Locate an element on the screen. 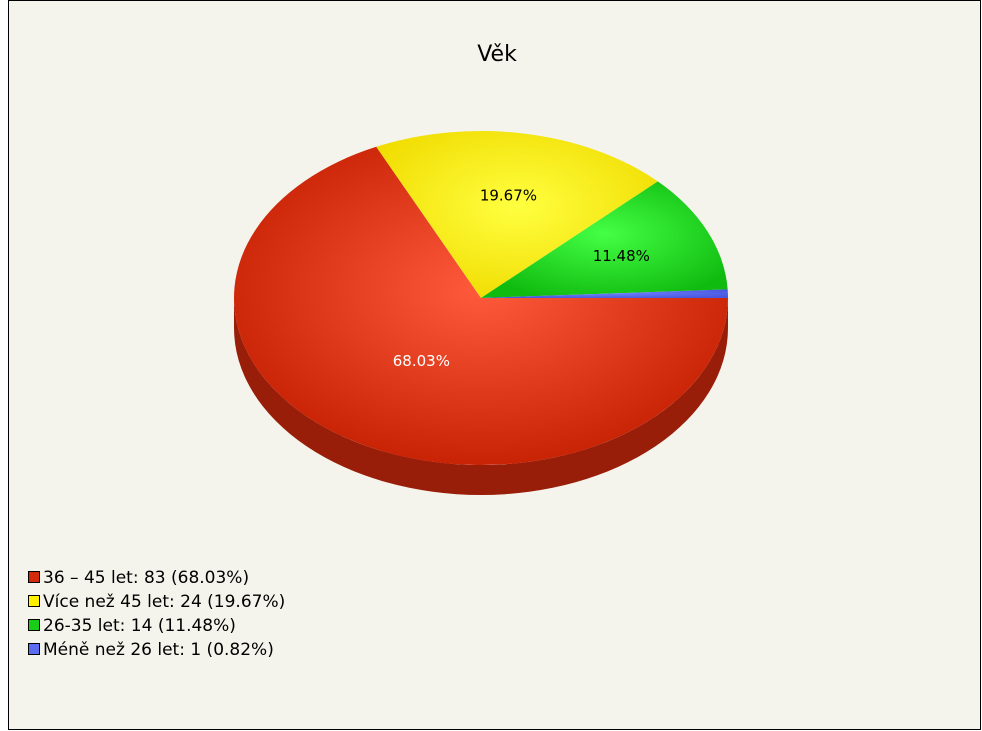 The image size is (982, 731). pie-slice-side is located at coordinates (481, 396).